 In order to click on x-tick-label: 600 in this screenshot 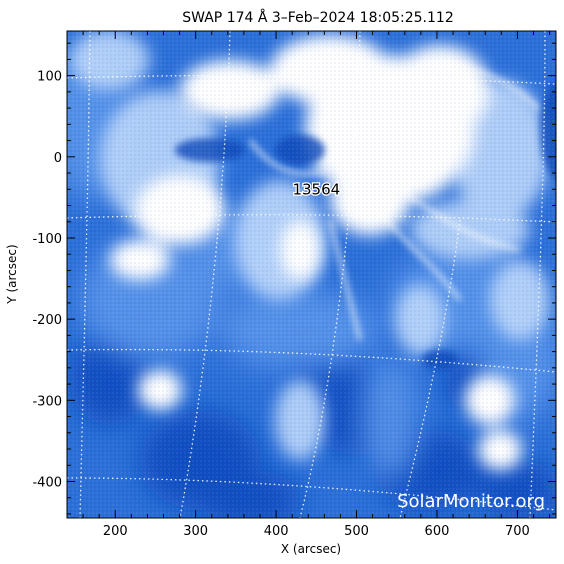, I will do `click(437, 531)`.